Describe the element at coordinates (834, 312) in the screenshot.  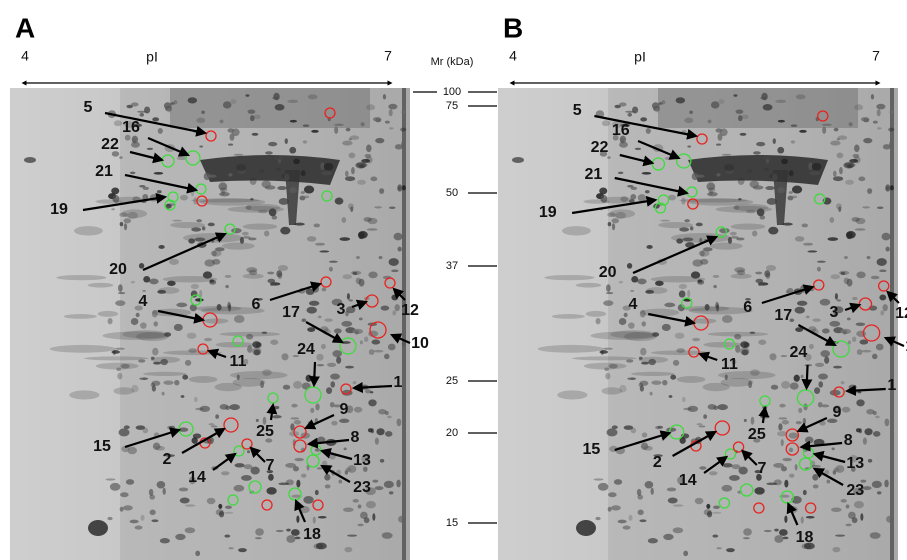
I see `spot-label: 3` at that location.